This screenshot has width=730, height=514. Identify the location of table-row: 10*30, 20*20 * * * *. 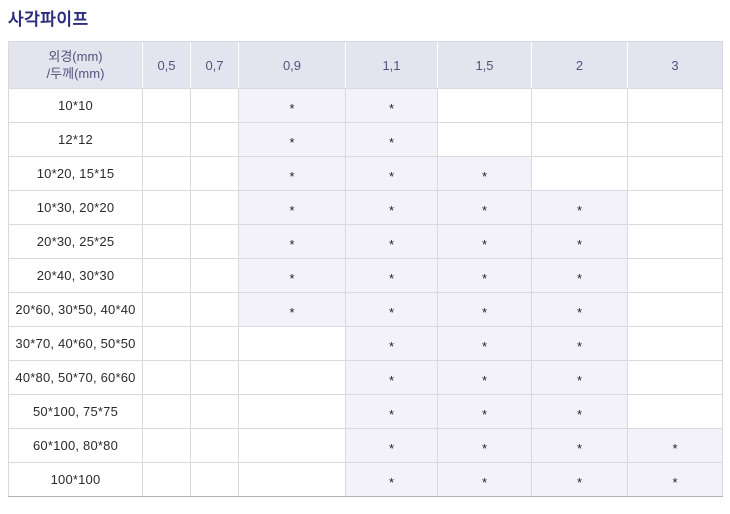
(365, 207).